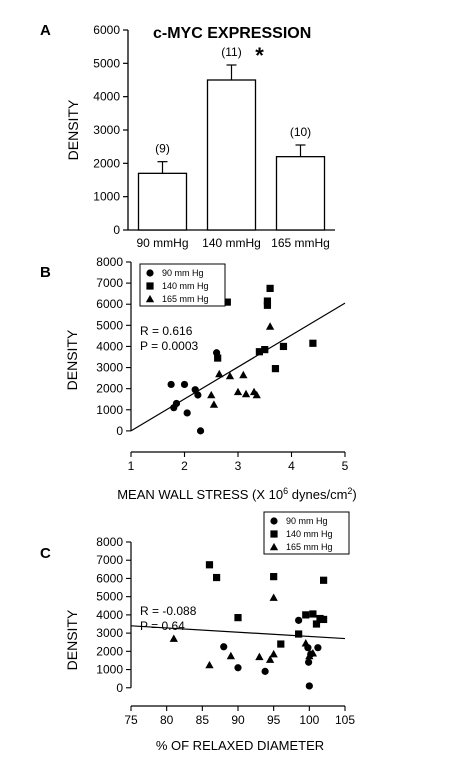 Image resolution: width=450 pixels, height=783 pixels. Describe the element at coordinates (162, 201) in the screenshot. I see `bar` at that location.